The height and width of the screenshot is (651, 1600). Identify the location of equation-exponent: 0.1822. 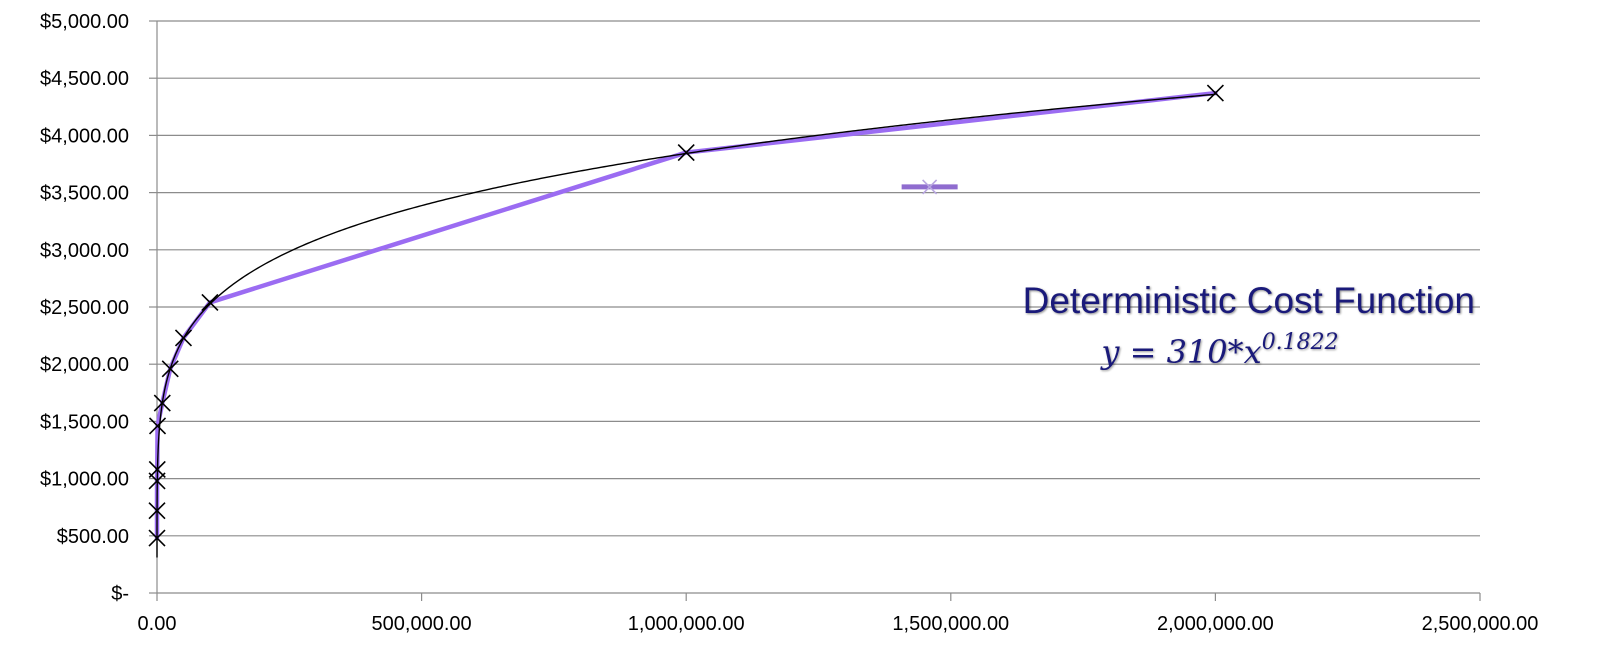
(1300, 342).